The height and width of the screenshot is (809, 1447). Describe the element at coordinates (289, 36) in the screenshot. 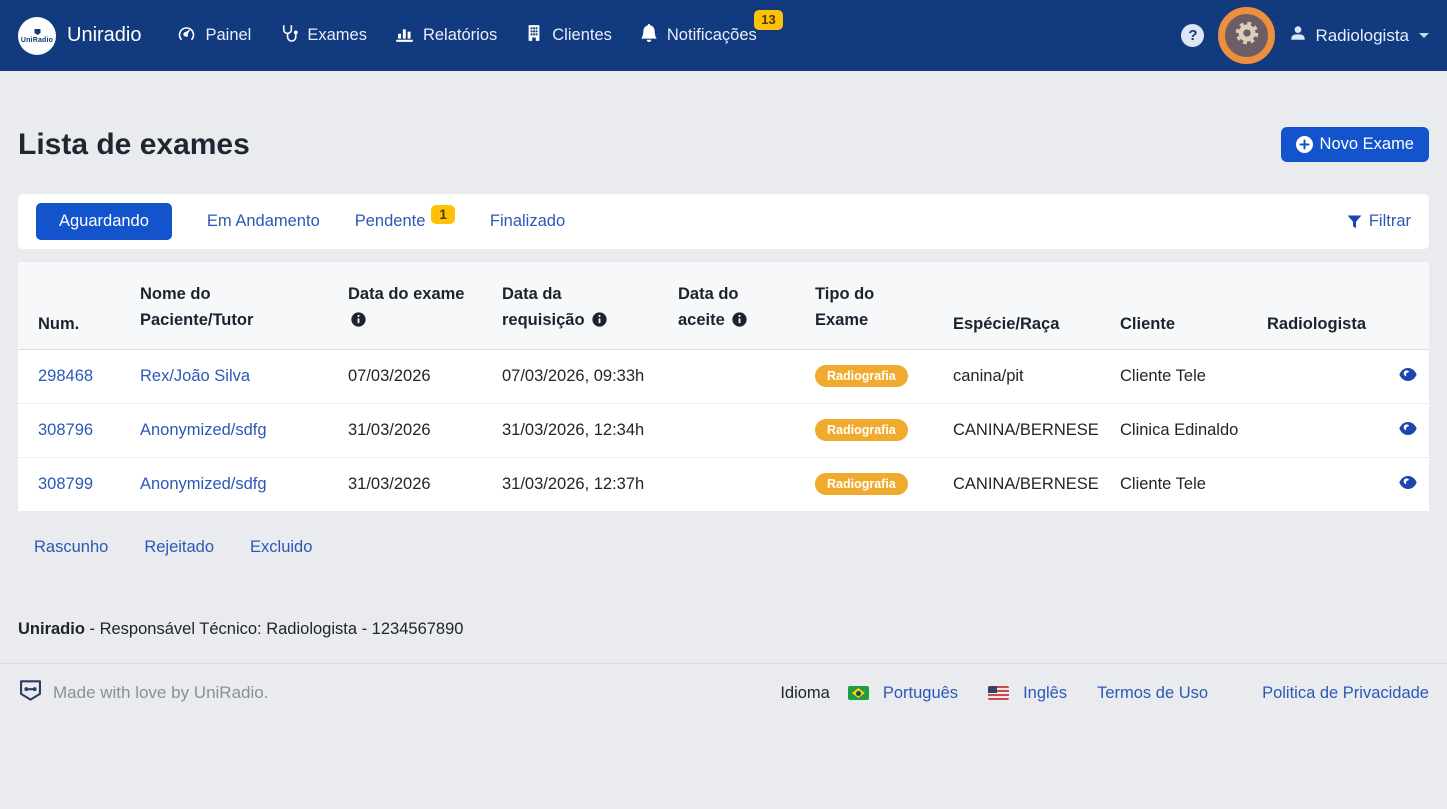

I see `stethoscope-icon` at that location.